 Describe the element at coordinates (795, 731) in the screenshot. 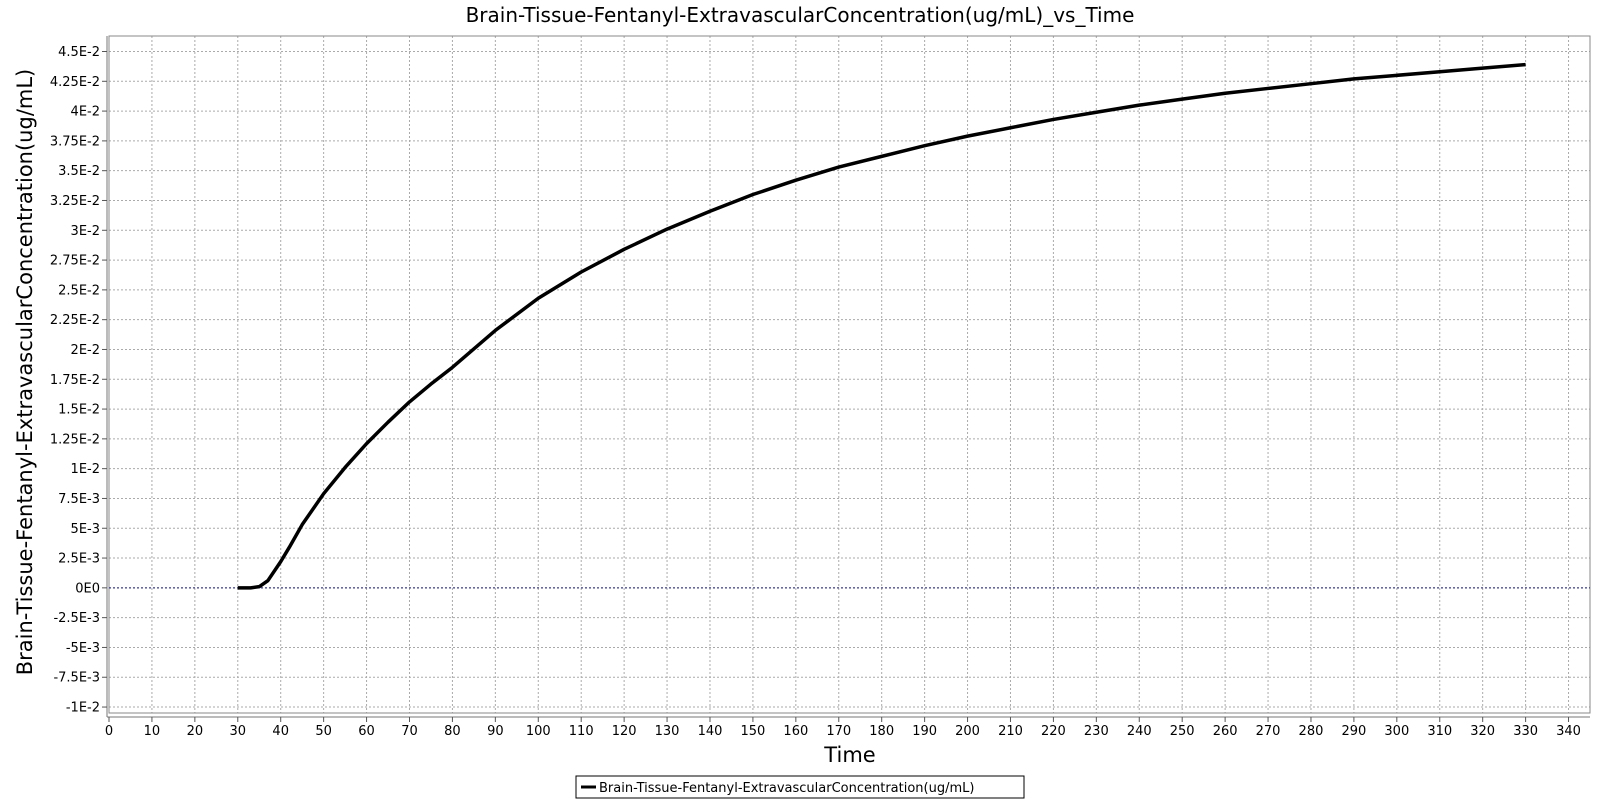

I see `x-tick-label: 160` at that location.